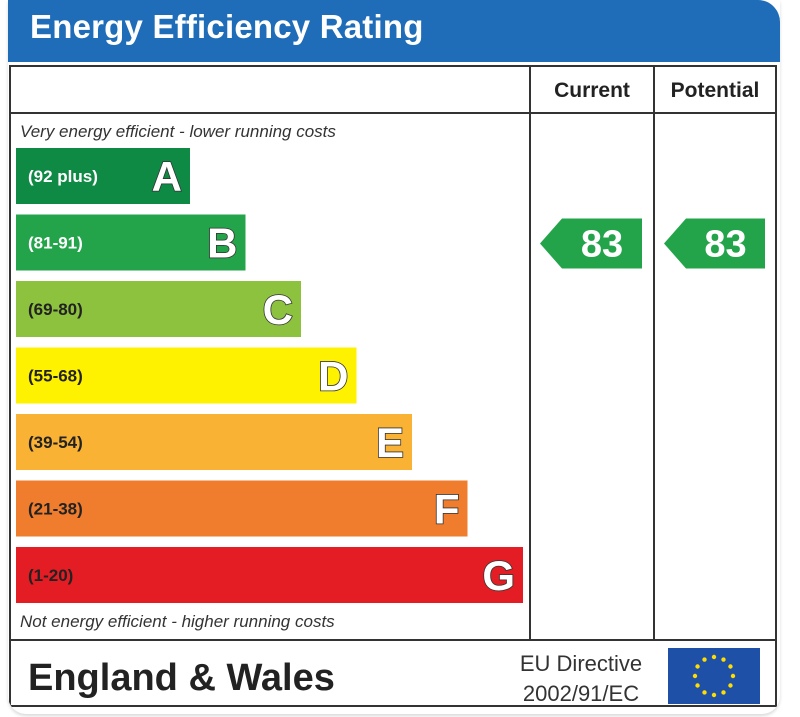  Describe the element at coordinates (581, 663) in the screenshot. I see `directive-line-1: EU Directive` at that location.